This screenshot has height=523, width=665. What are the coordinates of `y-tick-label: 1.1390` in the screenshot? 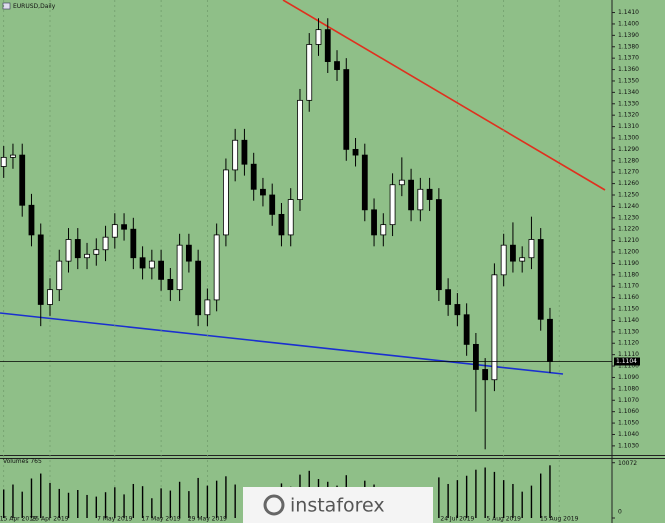 It's located at (628, 35).